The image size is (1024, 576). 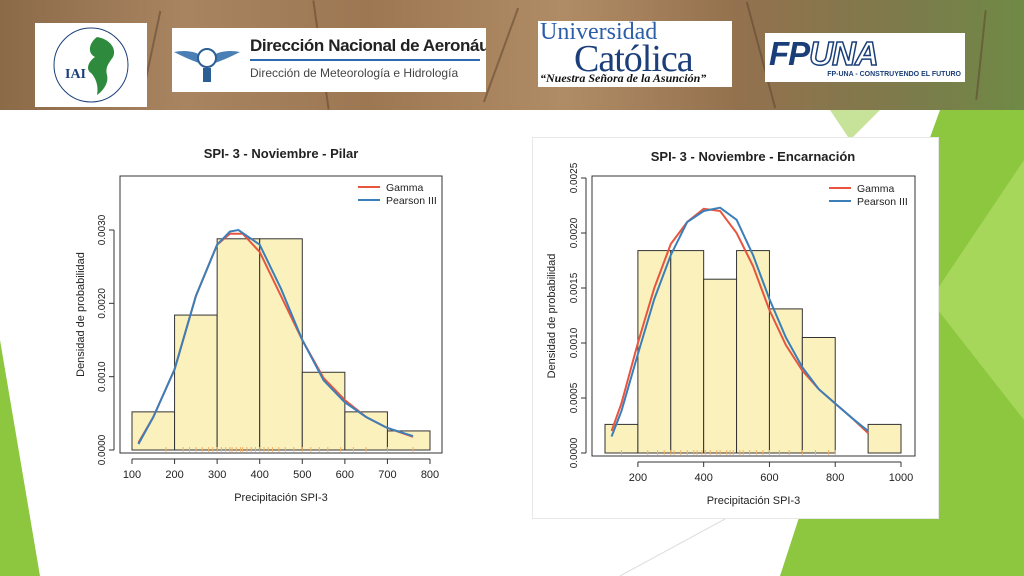 What do you see at coordinates (574, 177) in the screenshot?
I see `y-tick-label-5: 0.0025` at bounding box center [574, 177].